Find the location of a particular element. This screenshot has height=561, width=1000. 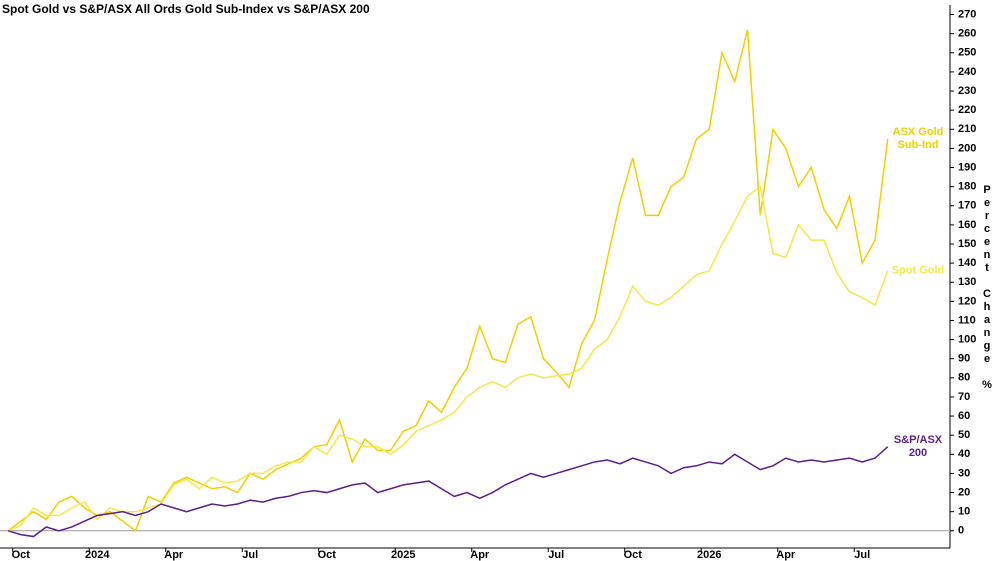

y-tick-label: 250 is located at coordinates (967, 53).